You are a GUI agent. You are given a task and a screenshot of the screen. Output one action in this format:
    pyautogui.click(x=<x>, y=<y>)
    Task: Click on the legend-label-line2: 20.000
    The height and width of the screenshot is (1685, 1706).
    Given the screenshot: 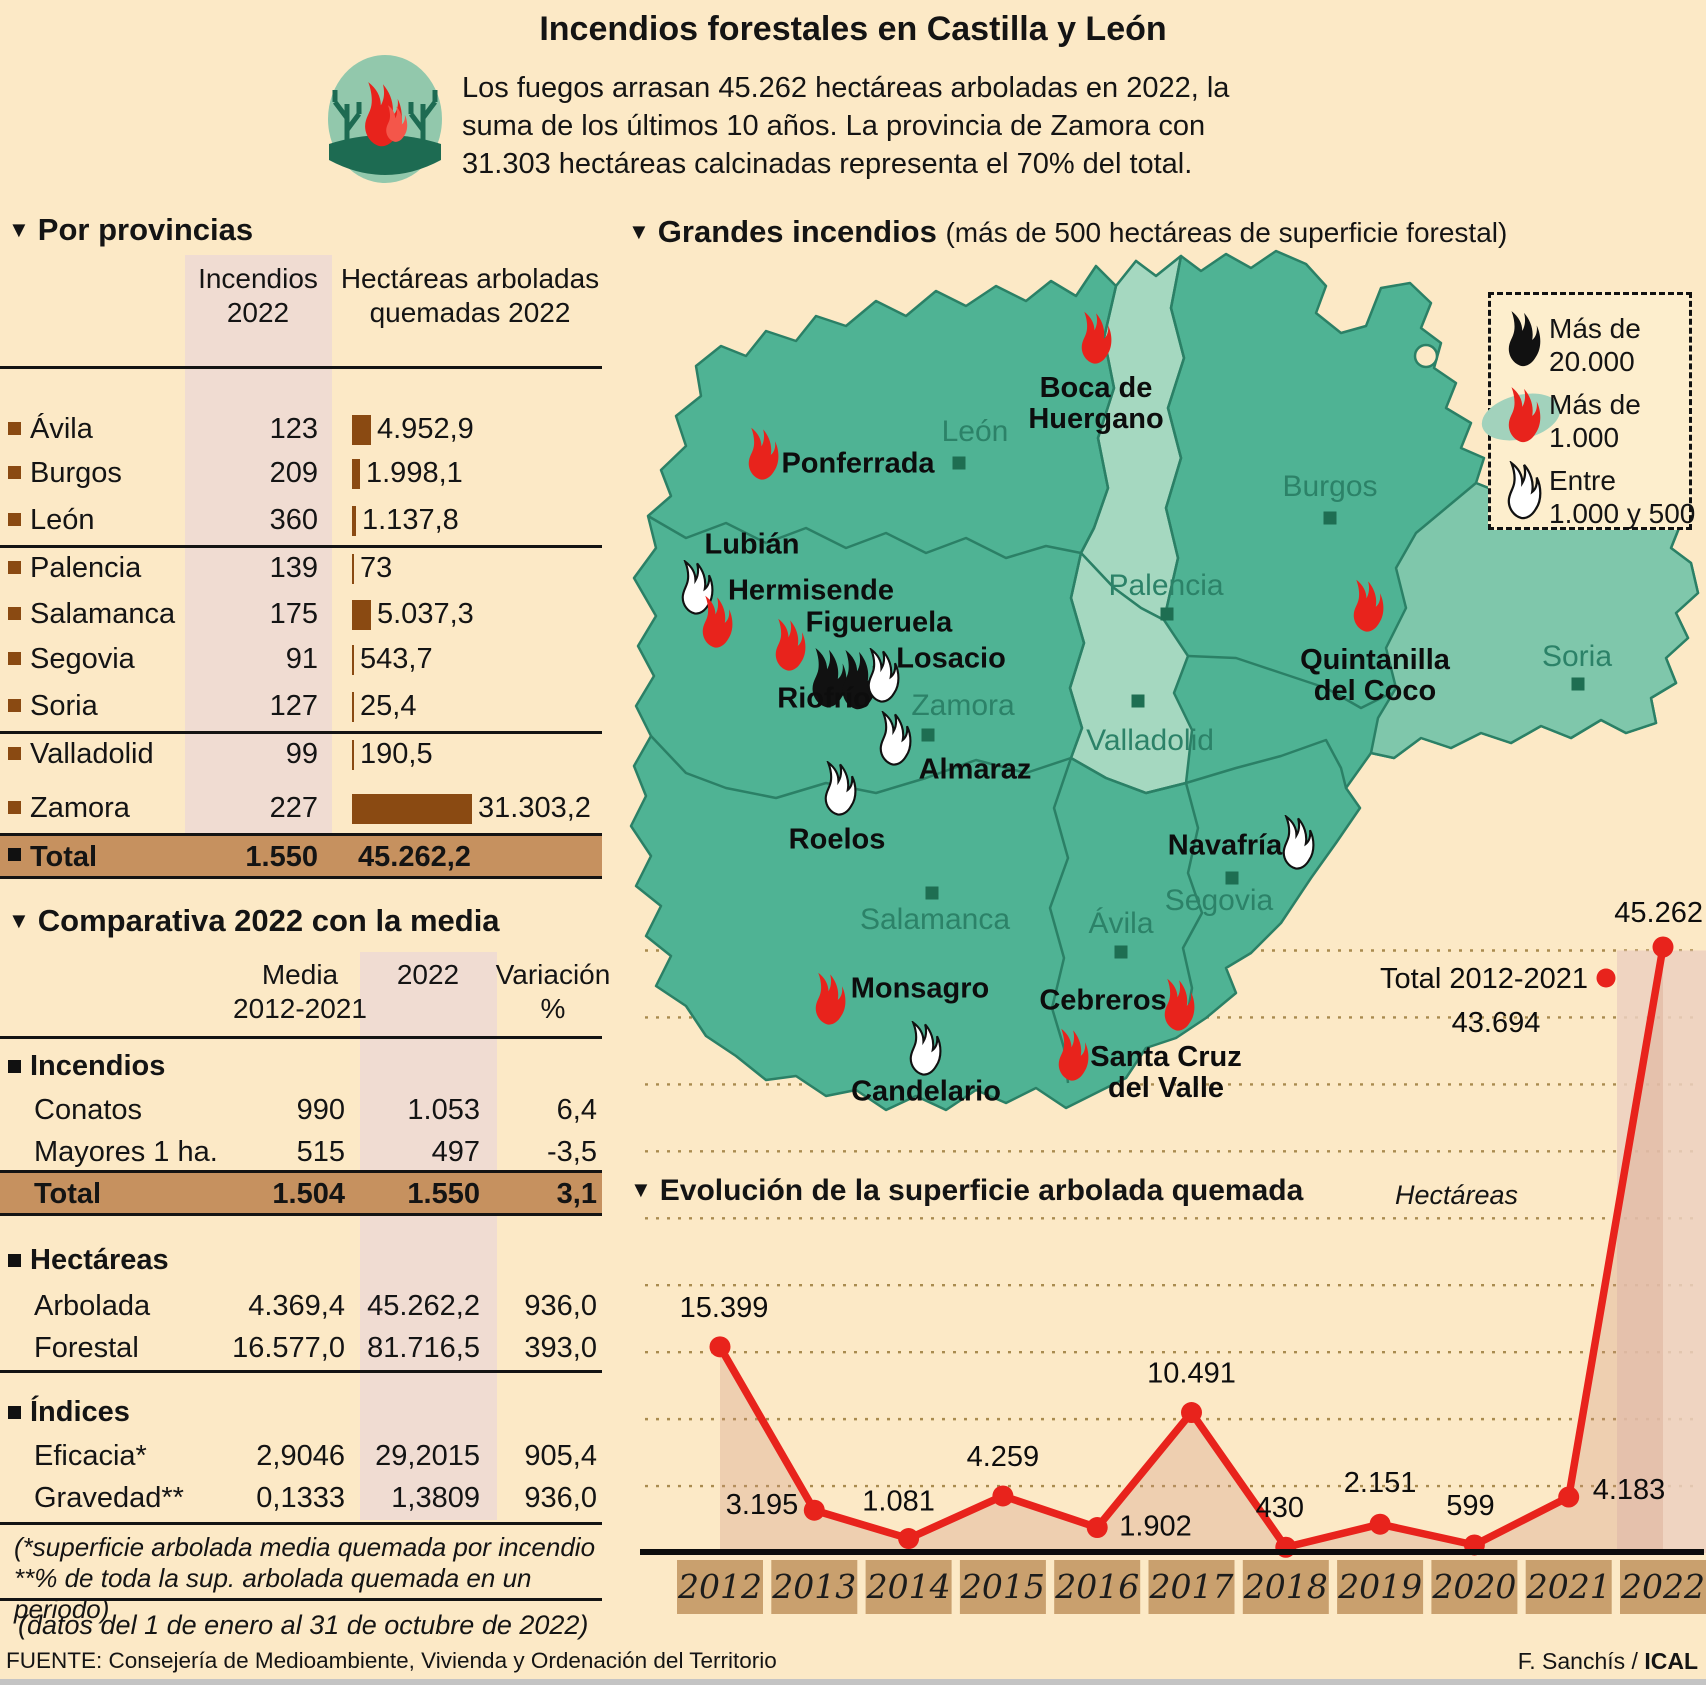 What is the action you would take?
    pyautogui.click(x=1592, y=361)
    